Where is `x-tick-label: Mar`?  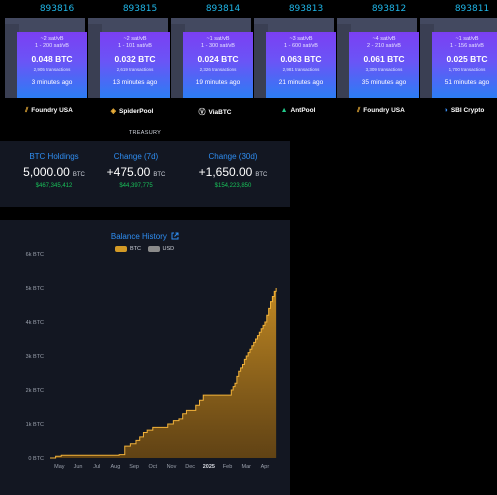 x-tick-label: Mar is located at coordinates (246, 467).